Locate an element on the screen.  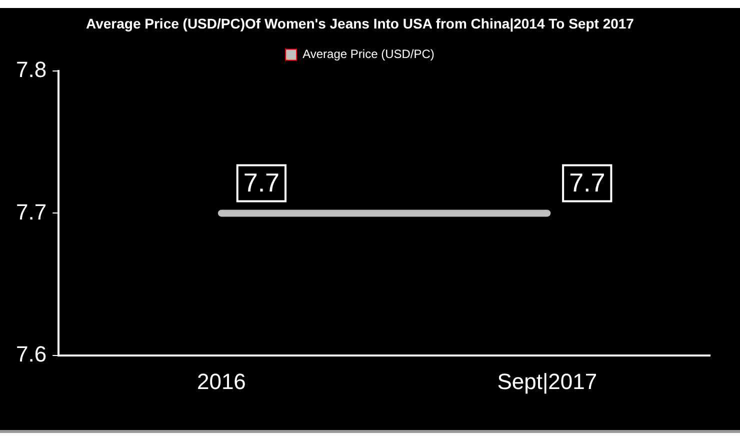
legend-label: Average Price (USD/PC) is located at coordinates (368, 54).